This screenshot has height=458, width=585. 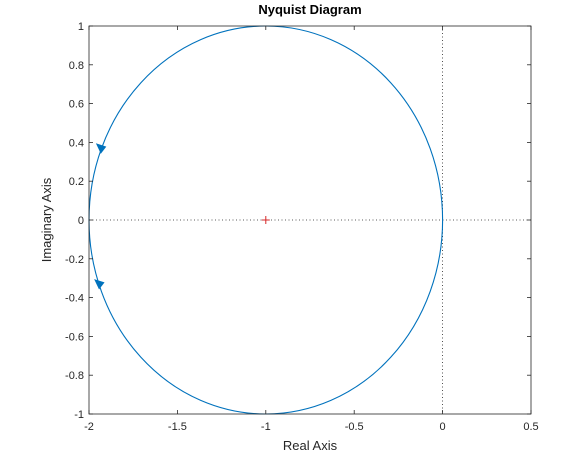 What do you see at coordinates (177, 427) in the screenshot?
I see `x-tick-label: -1.5` at bounding box center [177, 427].